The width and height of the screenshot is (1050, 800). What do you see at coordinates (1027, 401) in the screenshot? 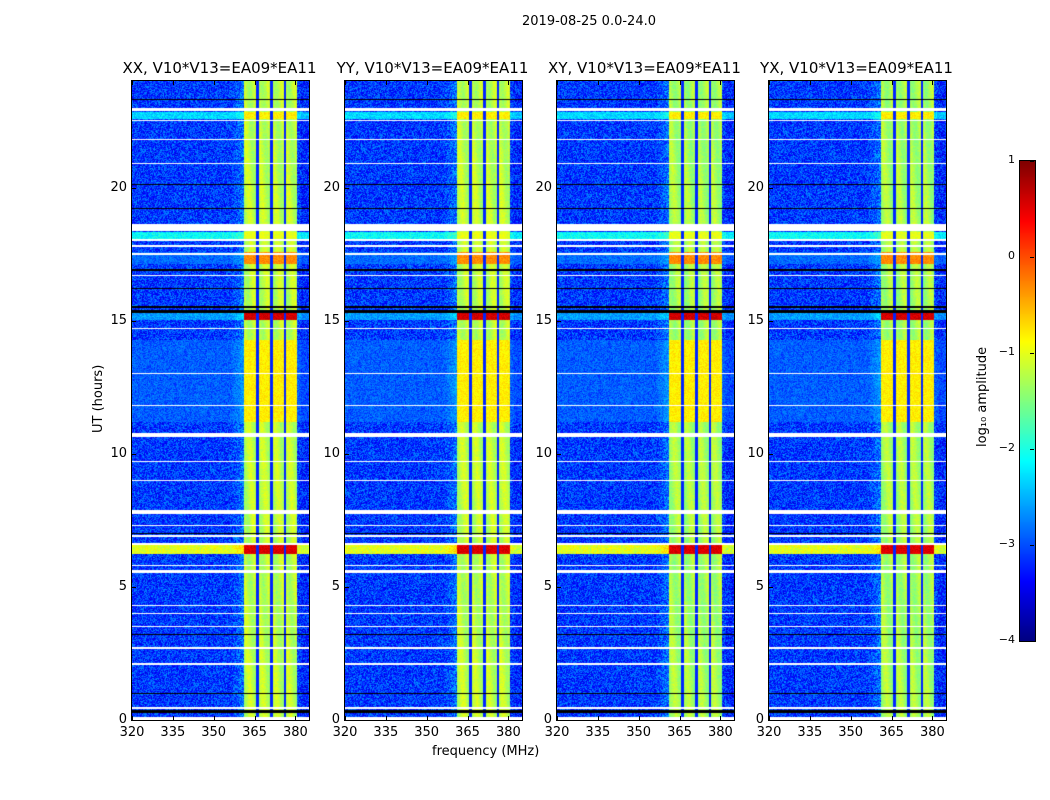
I see `colorbar` at bounding box center [1027, 401].